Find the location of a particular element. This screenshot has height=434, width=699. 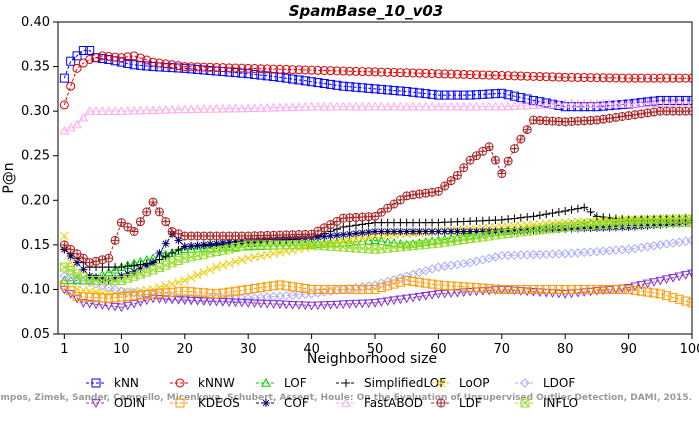

legend-label: LOF is located at coordinates (295, 383).